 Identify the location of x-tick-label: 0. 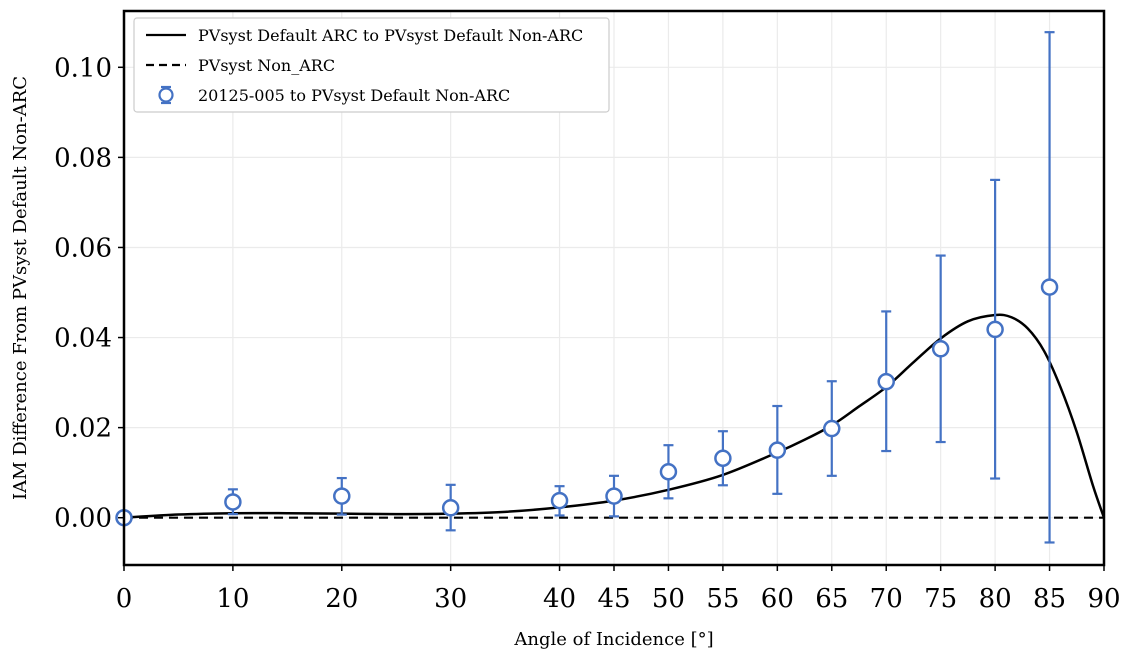
(124, 599).